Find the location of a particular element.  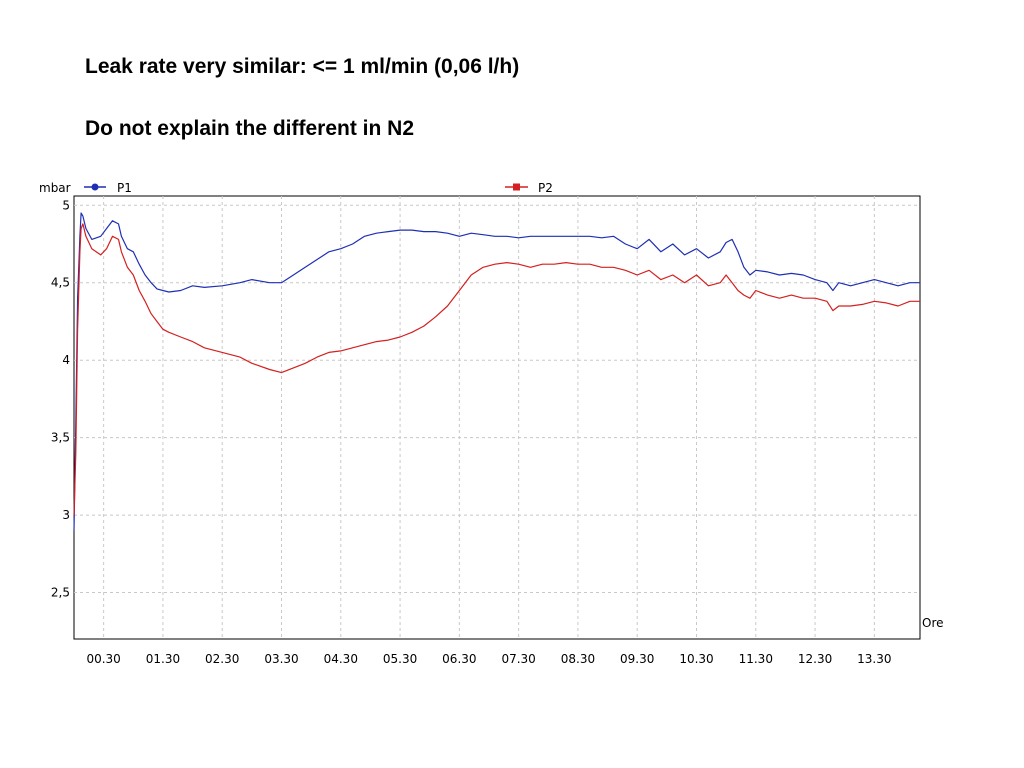

x-tick-label: 10.30 is located at coordinates (696, 659).